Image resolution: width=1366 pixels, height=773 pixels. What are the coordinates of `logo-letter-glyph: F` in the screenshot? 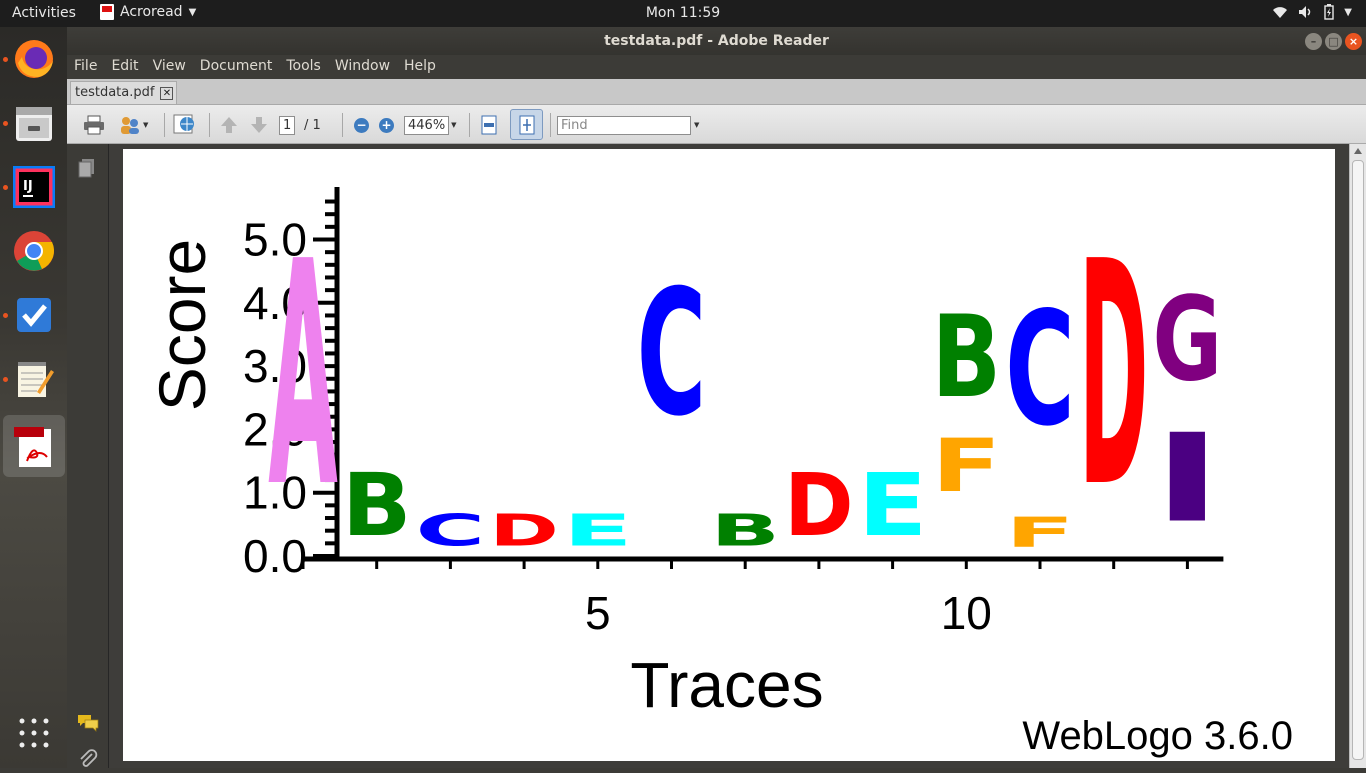 It's located at (966, 465).